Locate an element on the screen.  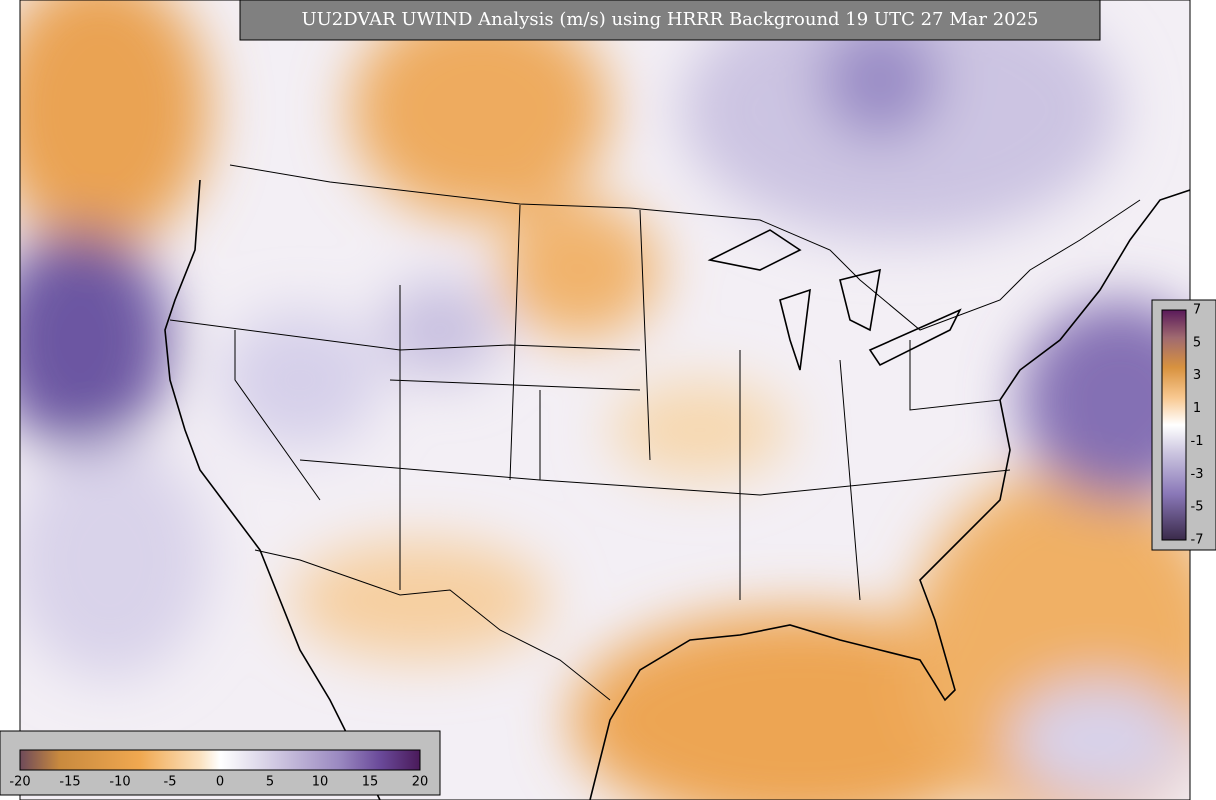
great-lakes is located at coordinates (834, 300).